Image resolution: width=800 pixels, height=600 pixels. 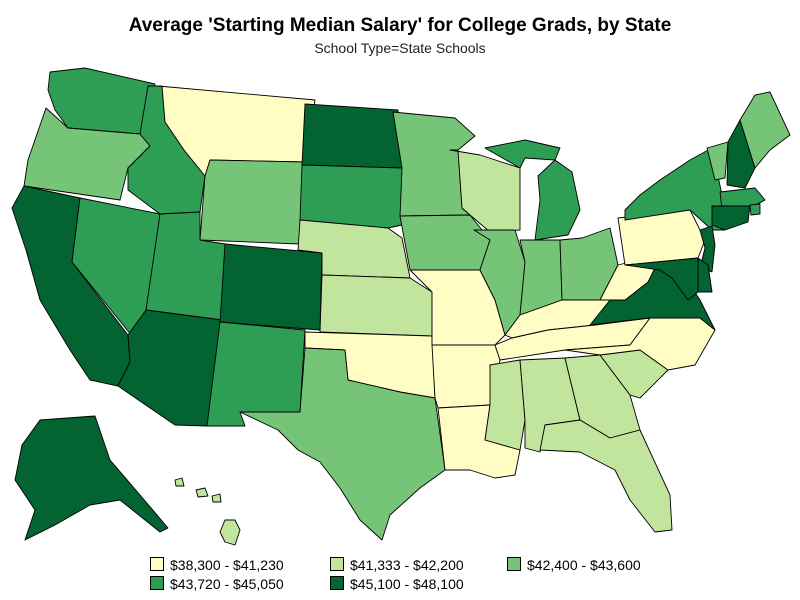 I want to click on legend-item-1: $38,300 - $41,230, so click(x=217, y=565).